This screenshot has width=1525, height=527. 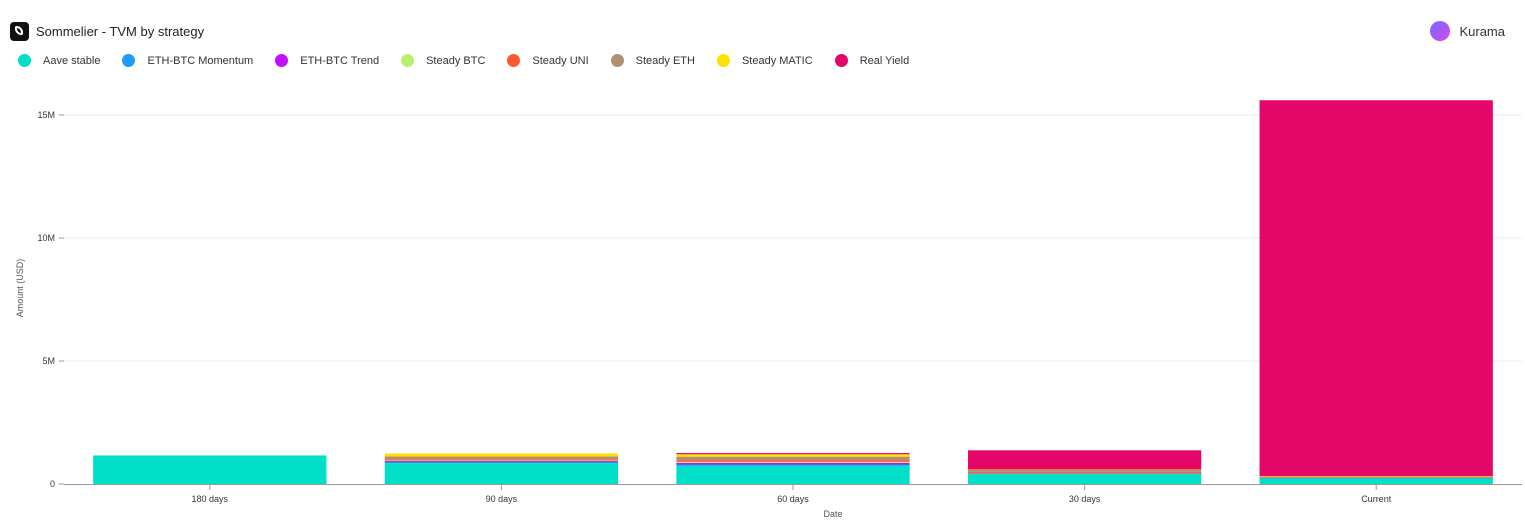 I want to click on legend-item-steady-eth: Steady ETH, so click(x=652, y=60).